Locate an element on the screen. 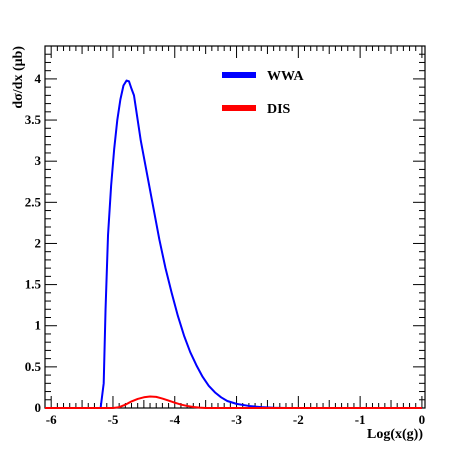 The height and width of the screenshot is (452, 471). y-tick-label: 0.5 is located at coordinates (33, 366).